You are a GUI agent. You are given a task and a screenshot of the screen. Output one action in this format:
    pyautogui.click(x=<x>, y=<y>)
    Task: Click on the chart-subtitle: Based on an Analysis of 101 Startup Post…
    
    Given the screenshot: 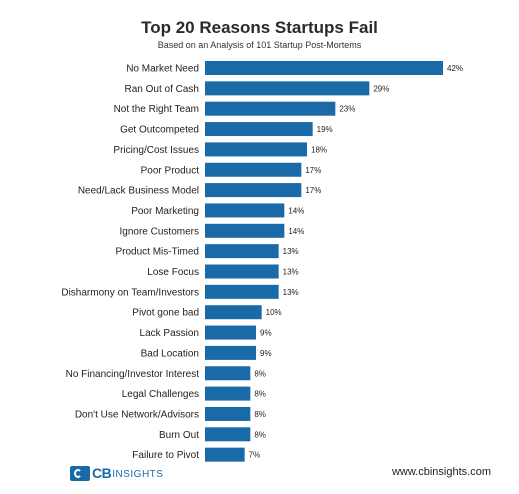 What is the action you would take?
    pyautogui.click(x=259, y=45)
    